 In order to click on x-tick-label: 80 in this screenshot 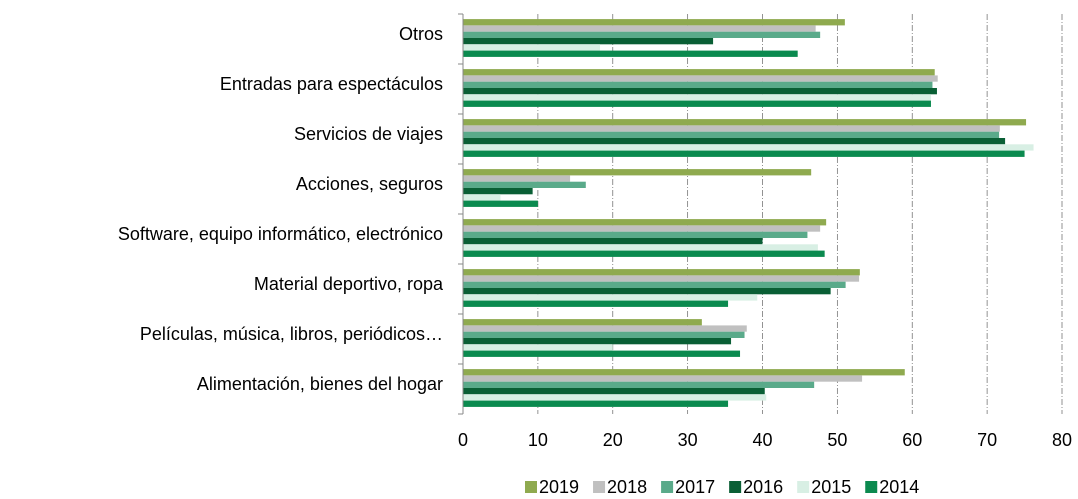, I will do `click(1062, 440)`.